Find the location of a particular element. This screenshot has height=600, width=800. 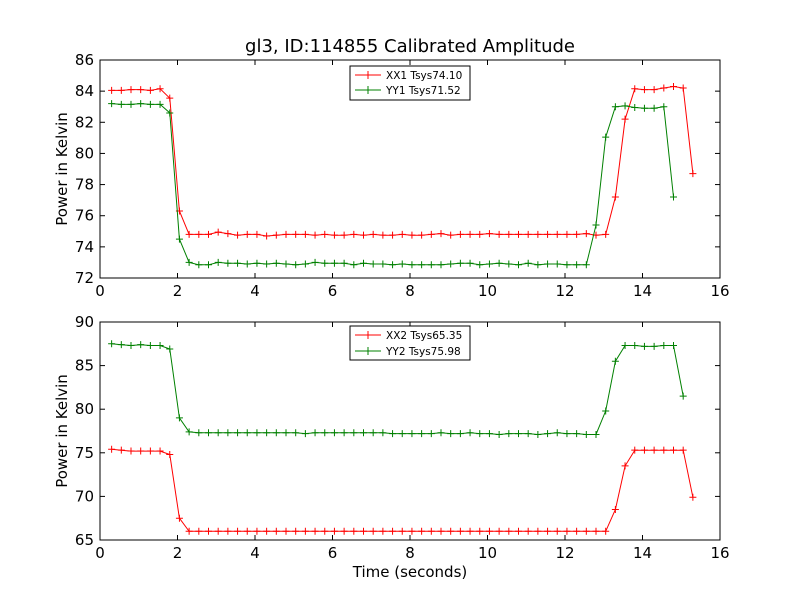

panel-2-y-tick-label: 90 is located at coordinates (84, 322).